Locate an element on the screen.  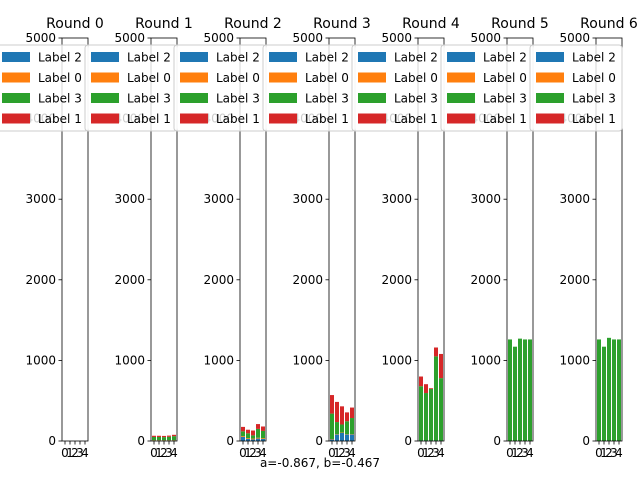
figure-caption: a=-0.867, b=-0.467 is located at coordinates (320, 463).